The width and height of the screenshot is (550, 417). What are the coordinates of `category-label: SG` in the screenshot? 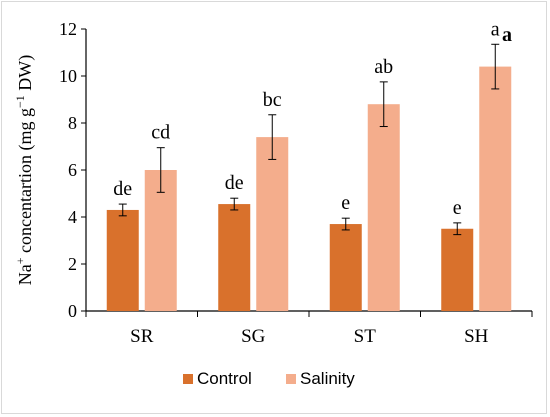 It's located at (253, 336).